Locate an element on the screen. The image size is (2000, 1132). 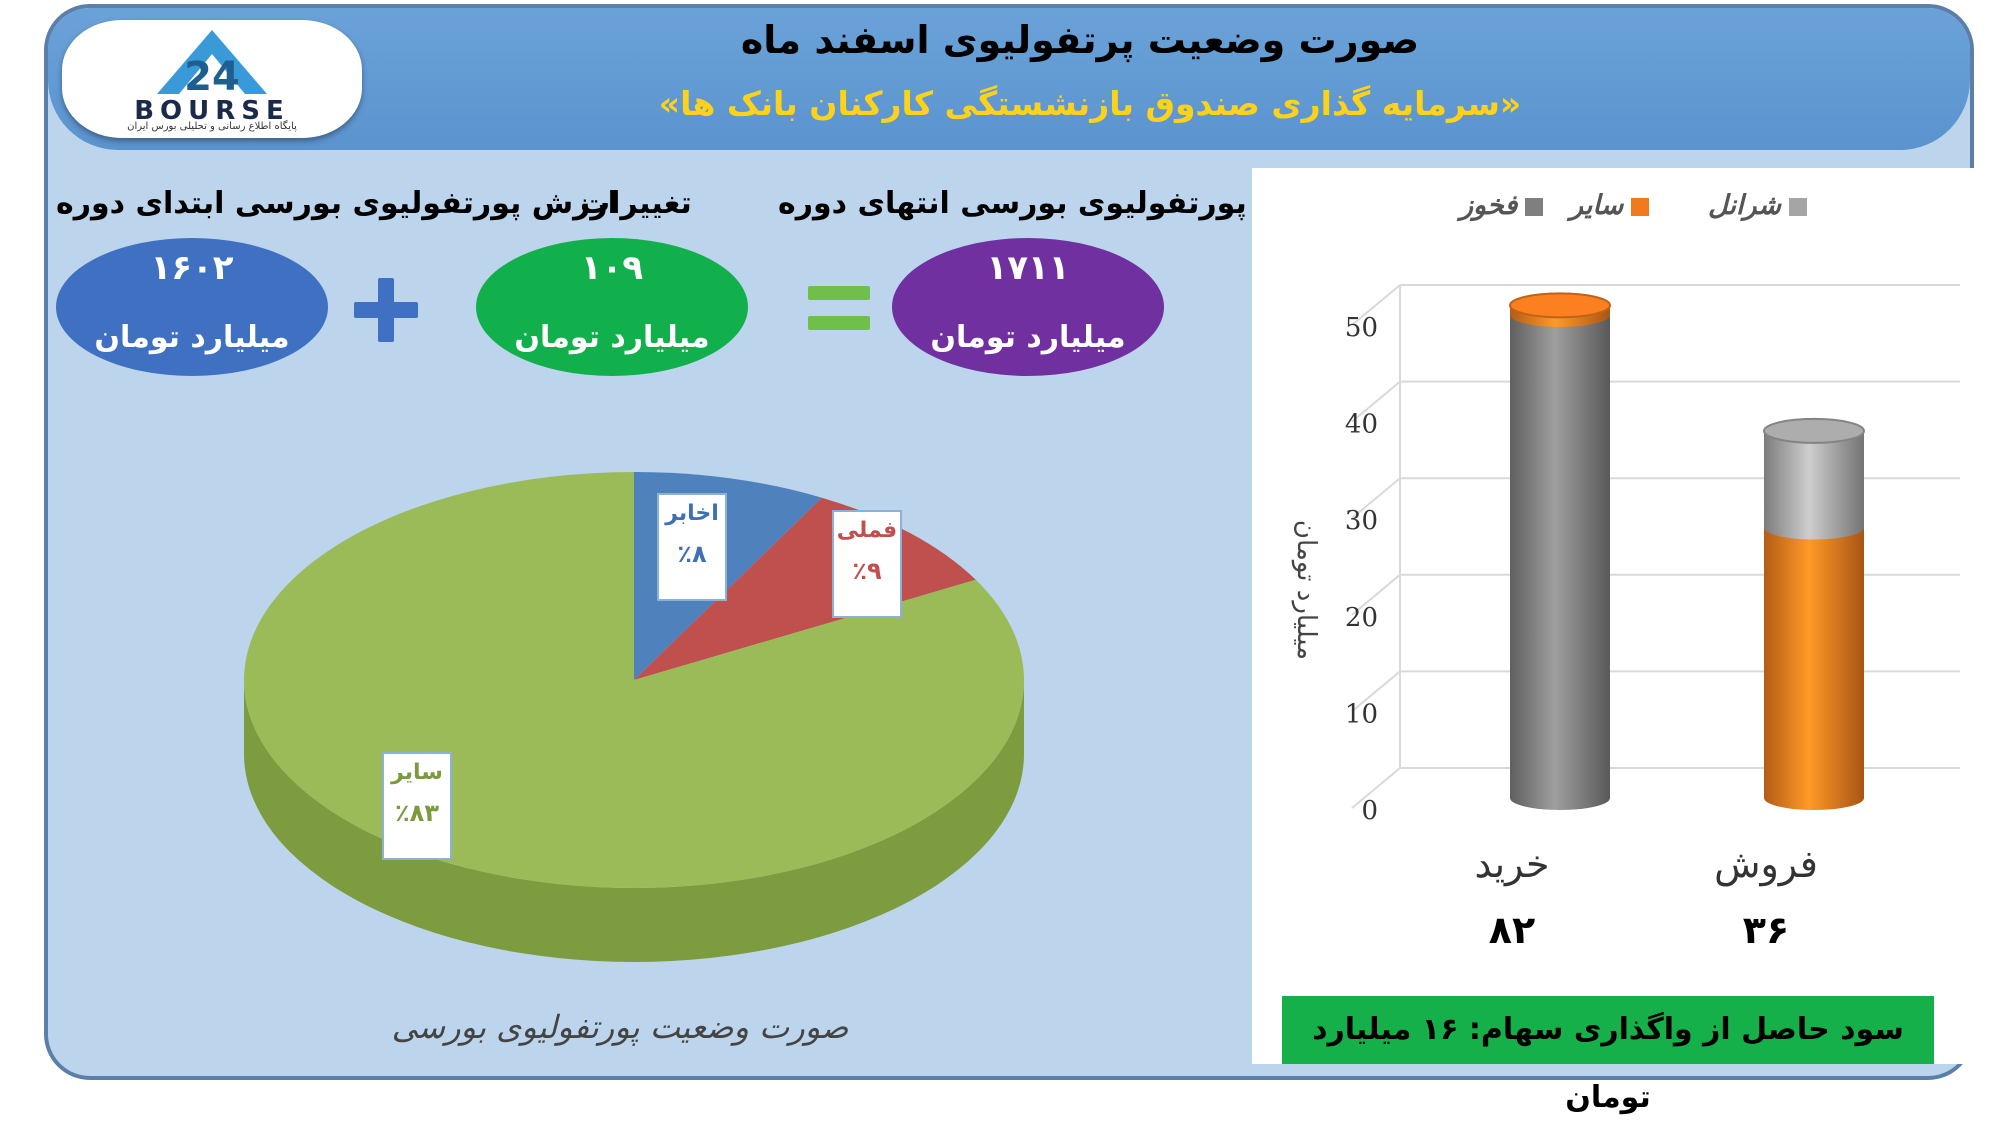
legend-item-sharanel: شرانل is located at coordinates (1757, 205).